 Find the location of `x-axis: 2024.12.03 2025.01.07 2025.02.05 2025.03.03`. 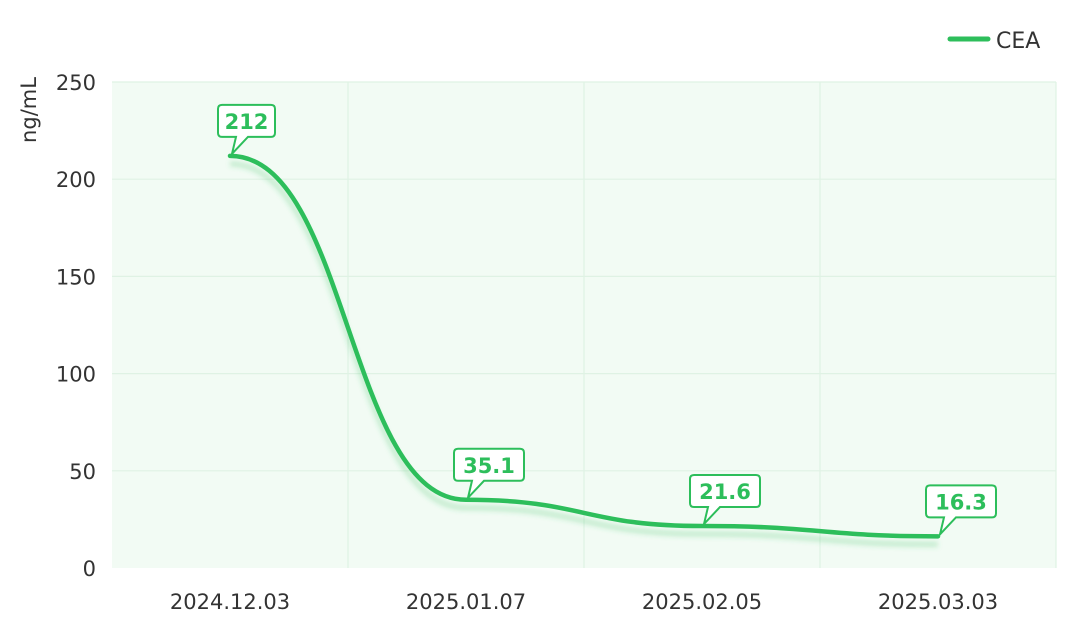

x-axis: 2024.12.03 2025.01.07 2025.02.05 2025.03.03 is located at coordinates (584, 602).